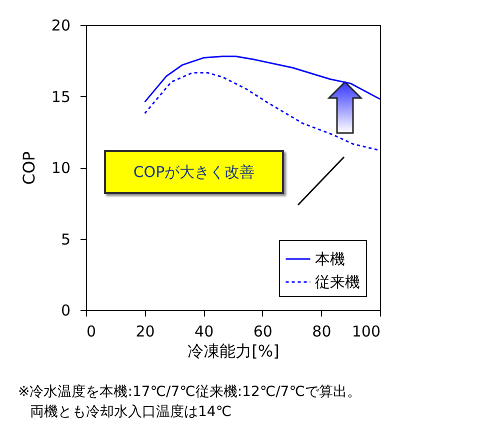  What do you see at coordinates (189, 392) in the screenshot?
I see `text: ※冷水温度を本機:17℃/7℃従来機:12℃/7℃で算出。` at bounding box center [189, 392].